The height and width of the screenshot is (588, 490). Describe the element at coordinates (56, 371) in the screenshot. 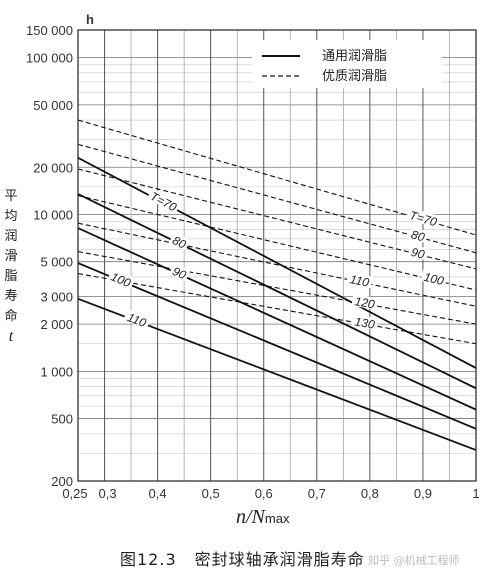

I see `y-tick-label: 1 000` at that location.